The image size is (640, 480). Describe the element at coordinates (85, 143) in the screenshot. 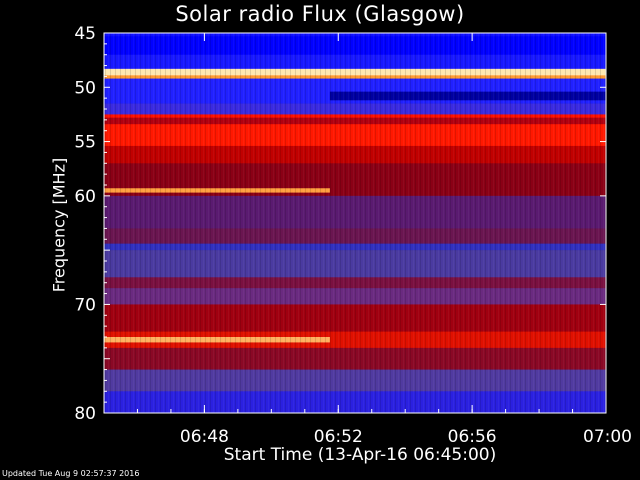

I see `y-tick-label-55: 55` at that location.